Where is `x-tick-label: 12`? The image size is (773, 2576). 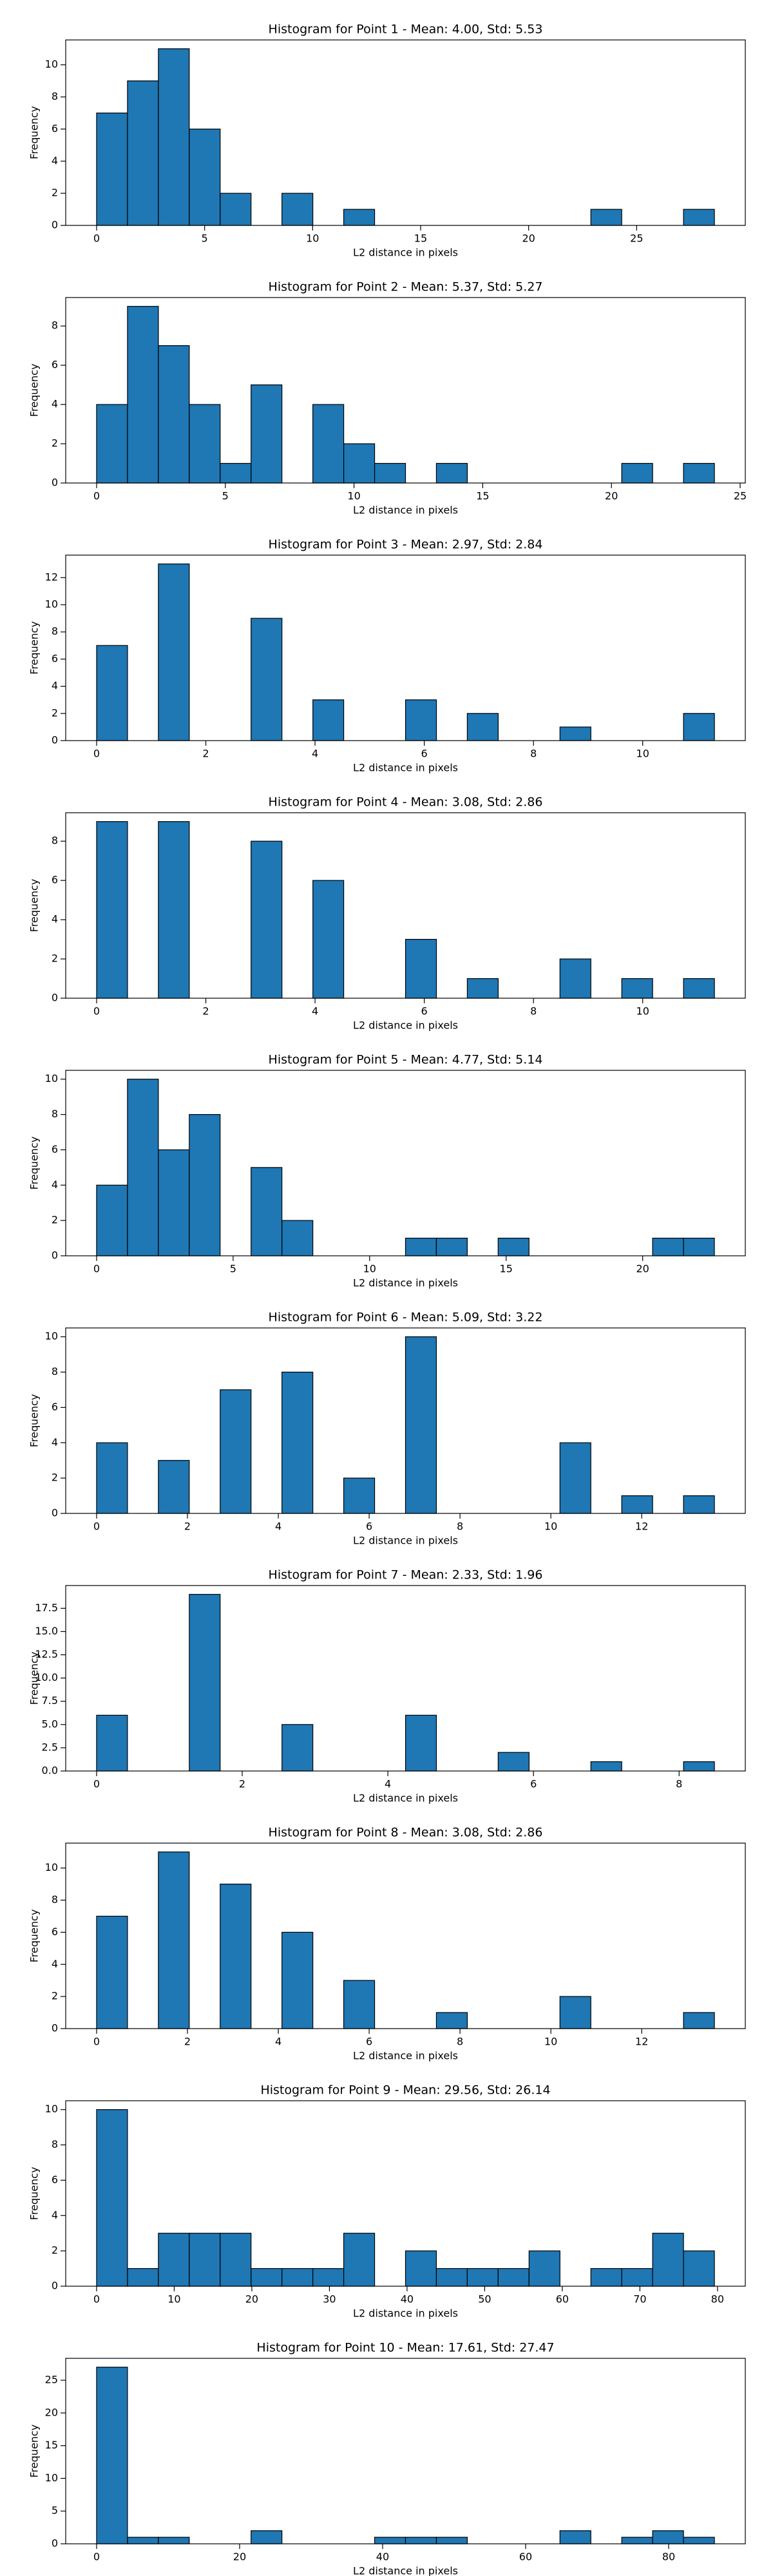 x-tick-label: 12 is located at coordinates (641, 1527).